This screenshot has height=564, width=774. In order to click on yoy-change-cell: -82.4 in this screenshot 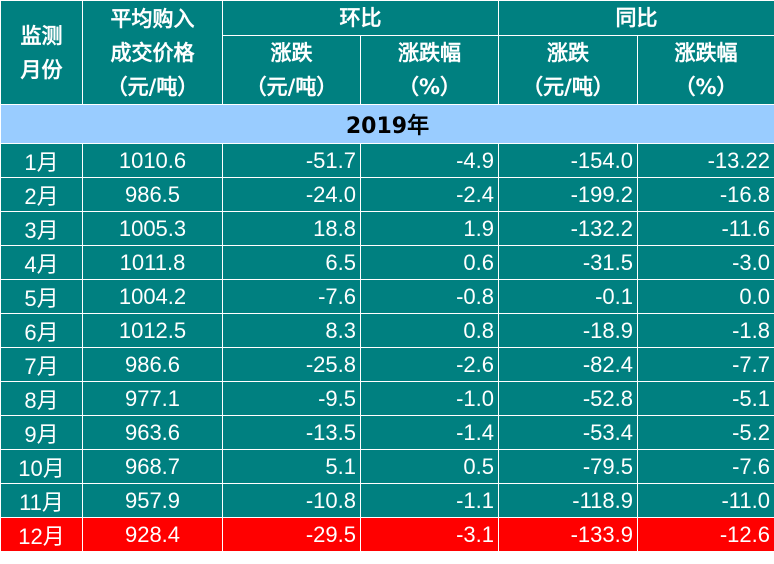, I will do `click(568, 364)`.